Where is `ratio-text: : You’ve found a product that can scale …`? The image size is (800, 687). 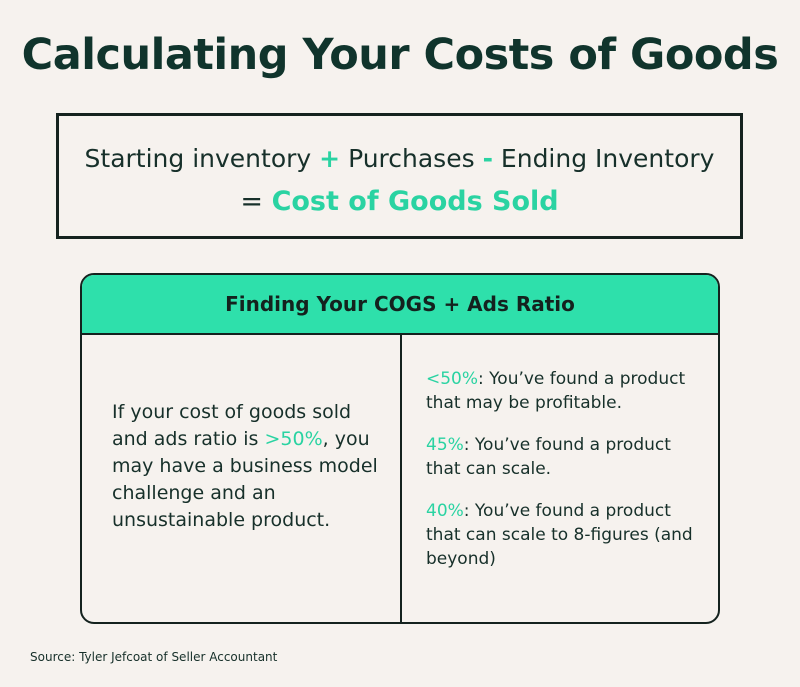
ratio-text: : You’ve found a product that can scale … is located at coordinates (559, 535).